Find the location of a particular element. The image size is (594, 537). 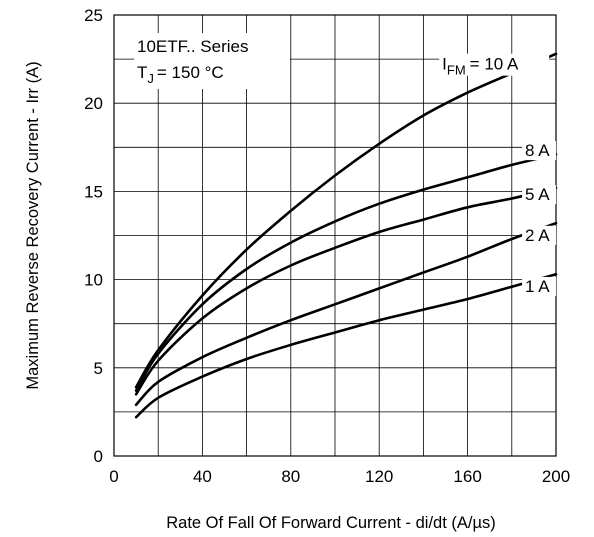

annotation-background is located at coordinates (212, 61).